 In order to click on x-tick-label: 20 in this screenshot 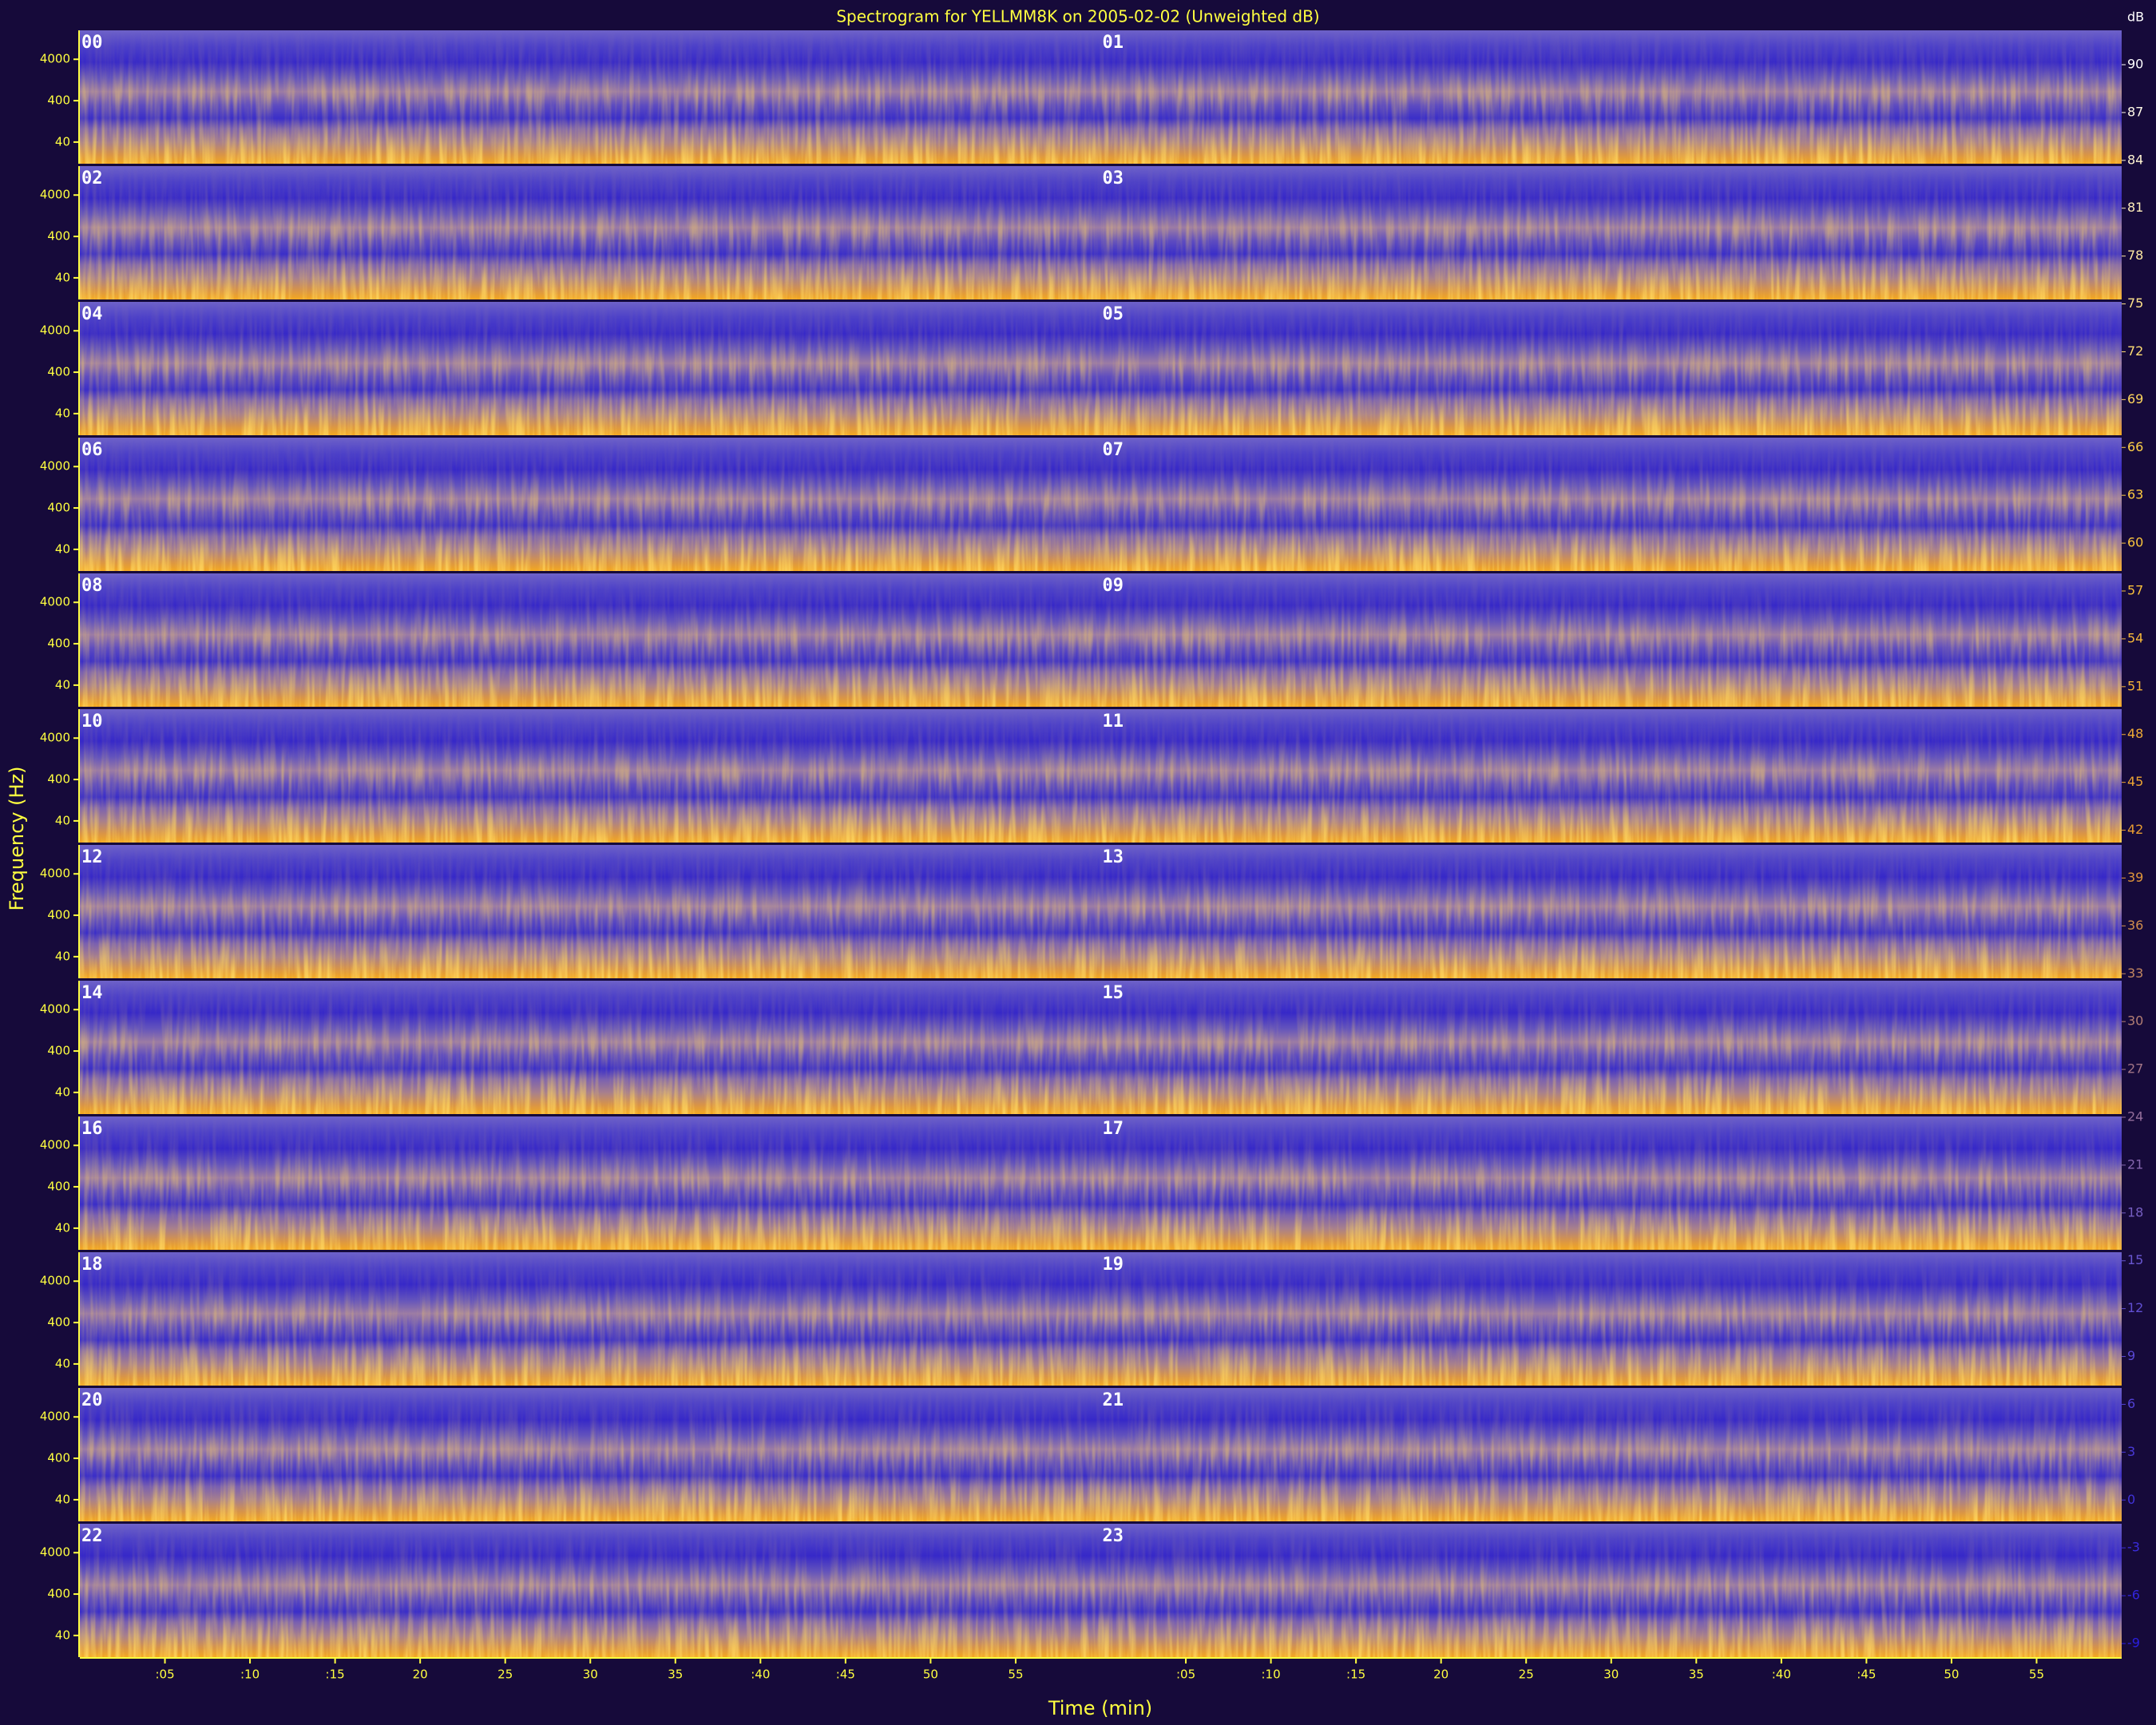, I will do `click(1441, 1675)`.